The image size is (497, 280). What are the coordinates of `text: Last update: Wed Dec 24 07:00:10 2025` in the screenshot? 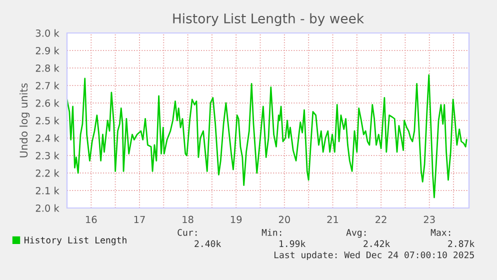 It's located at (374, 255).